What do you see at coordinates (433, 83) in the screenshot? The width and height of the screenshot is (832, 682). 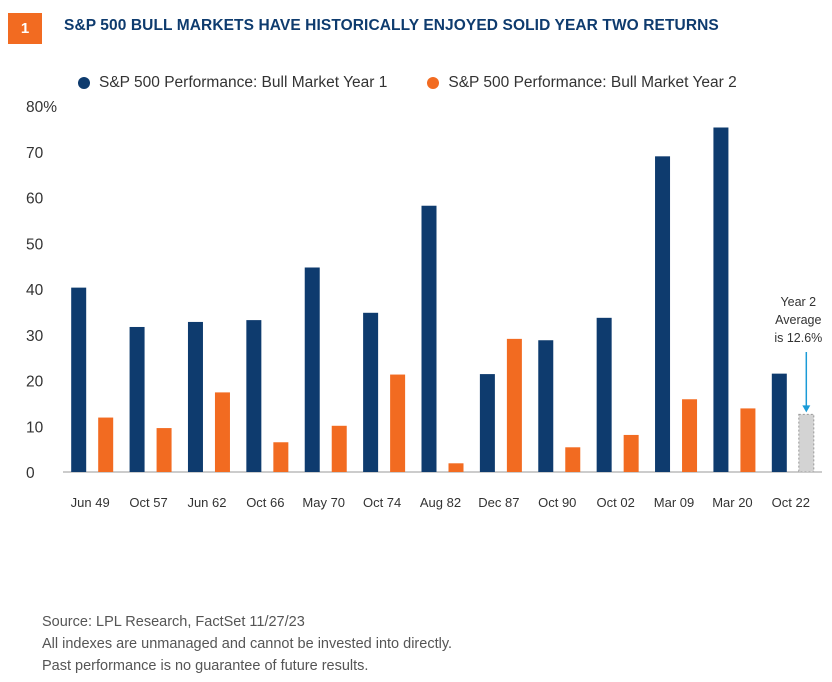 I see `legend-marker-year2` at bounding box center [433, 83].